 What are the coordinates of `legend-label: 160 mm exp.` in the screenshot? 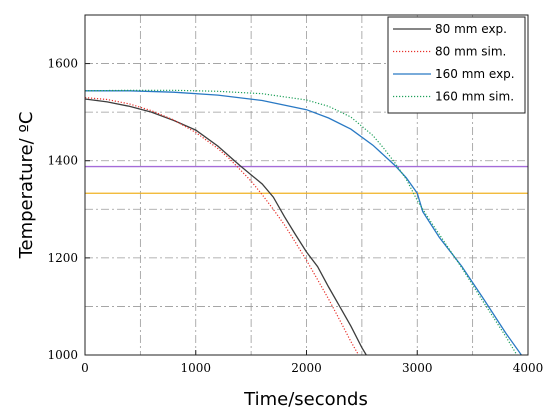 It's located at (475, 74).